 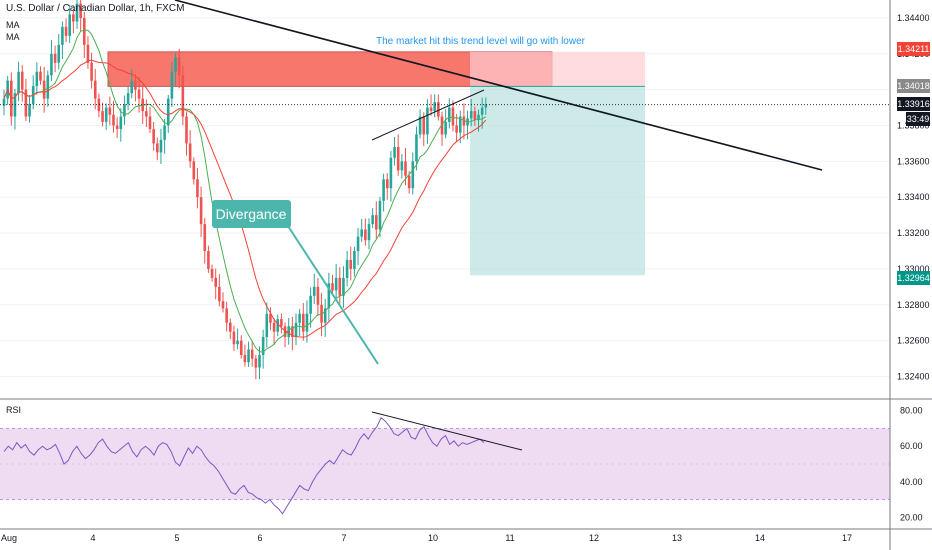 What do you see at coordinates (333, 295) in the screenshot?
I see `divergence-pointer-line` at bounding box center [333, 295].